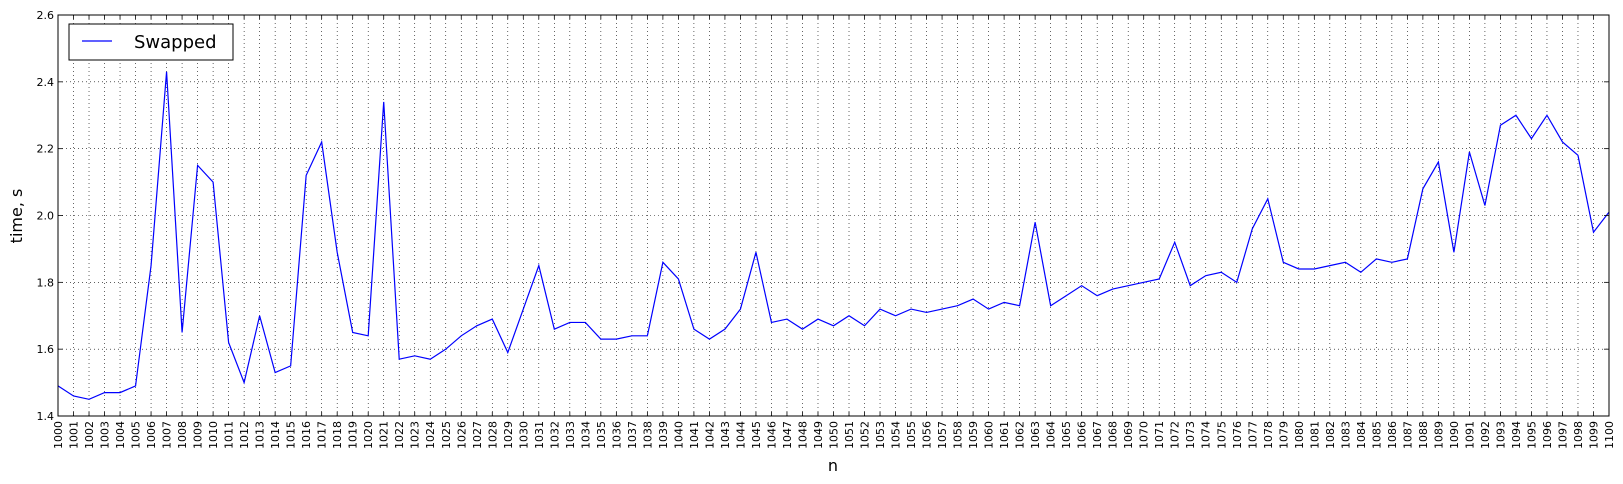 This screenshot has width=1623, height=484. Describe the element at coordinates (1392, 435) in the screenshot. I see `x-tick-label: 1086` at that location.